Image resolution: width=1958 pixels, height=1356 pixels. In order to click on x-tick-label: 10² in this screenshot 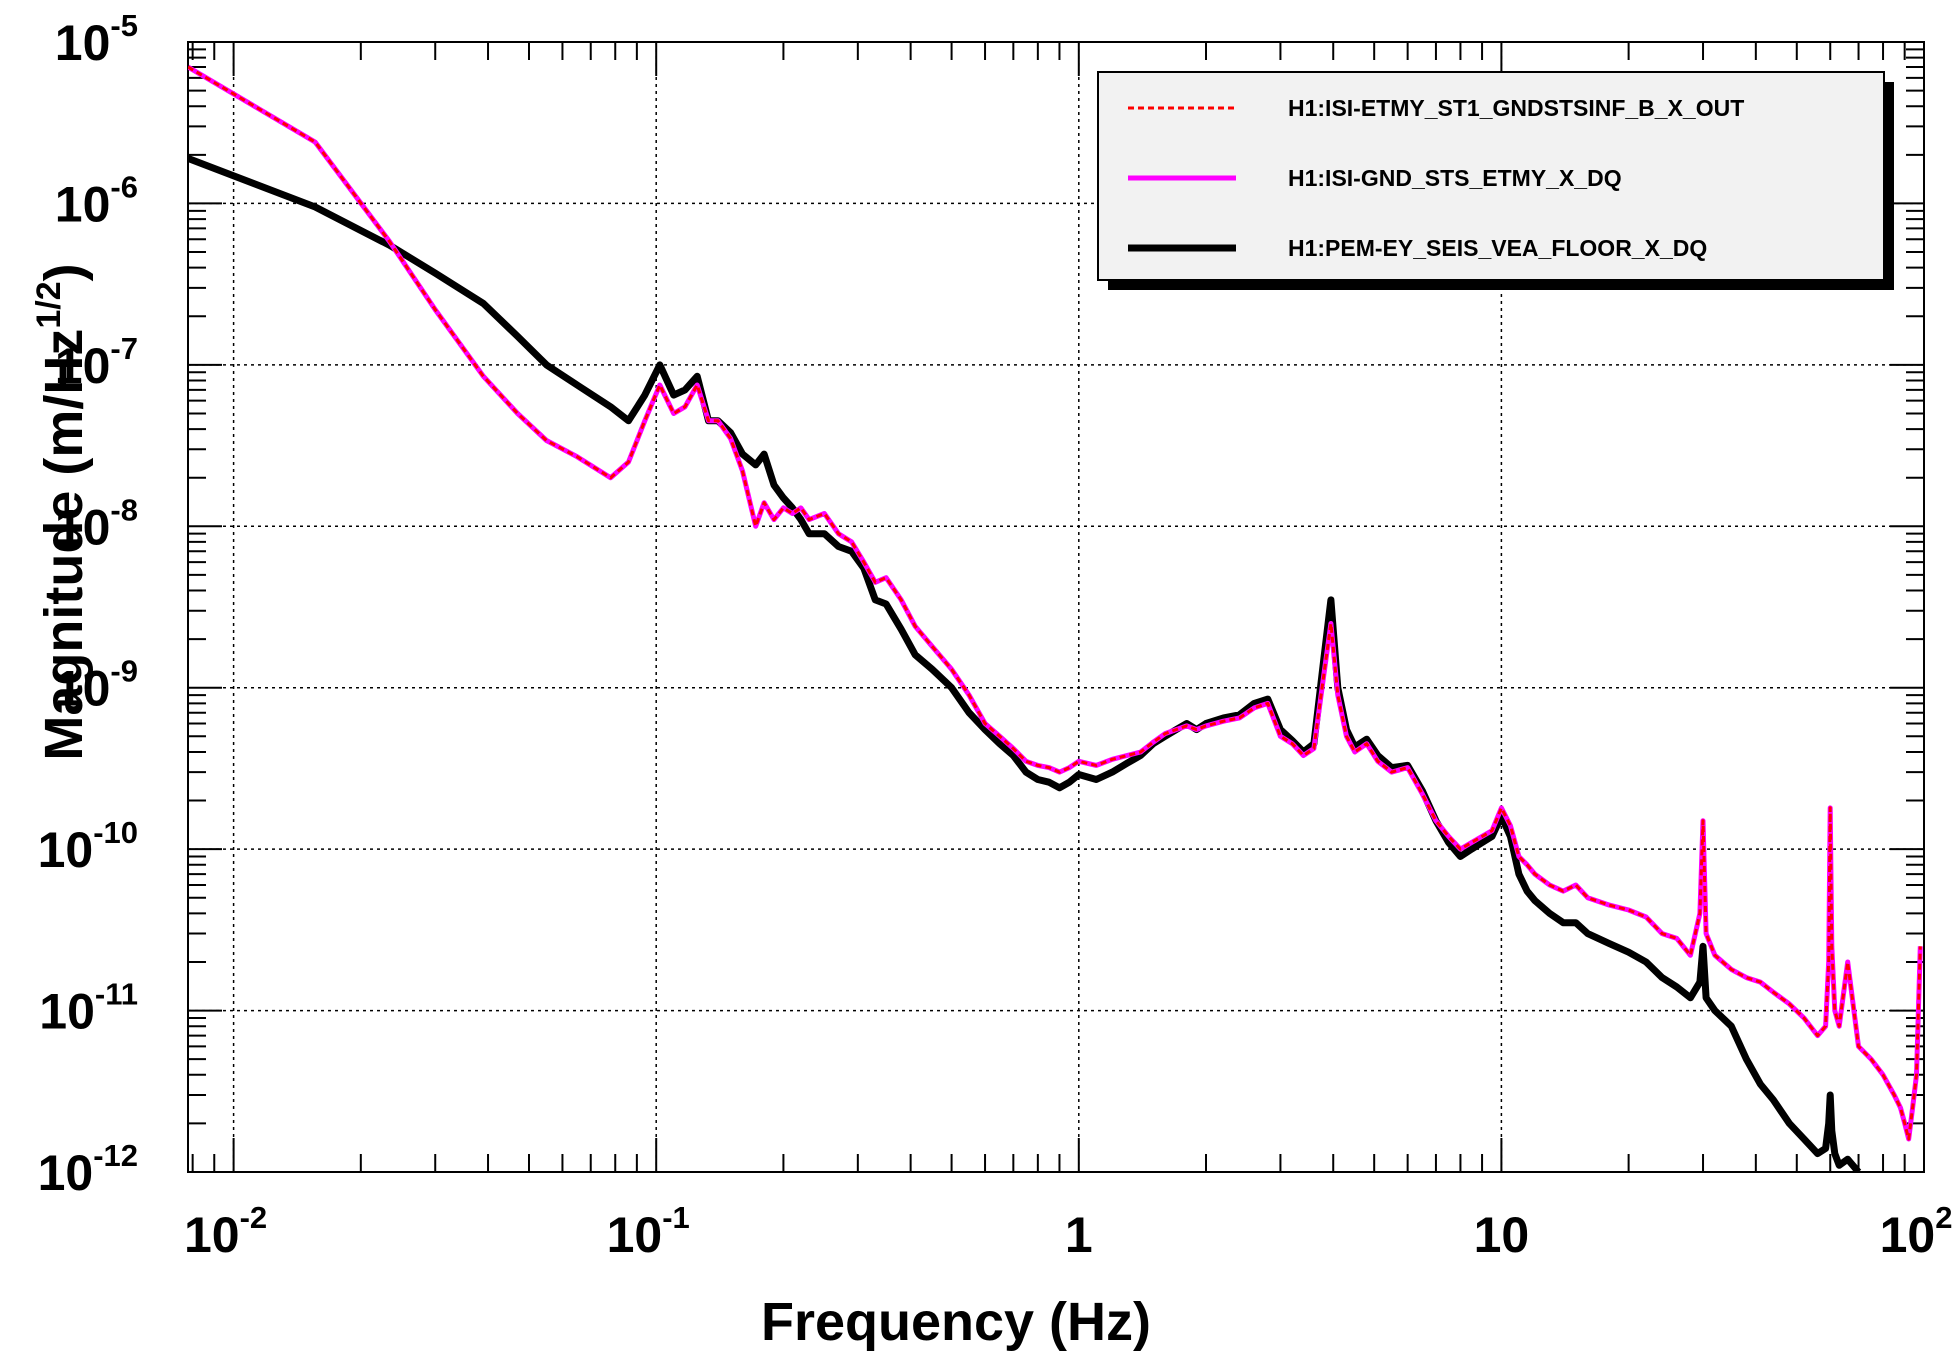, I will do `click(1916, 1231)`.